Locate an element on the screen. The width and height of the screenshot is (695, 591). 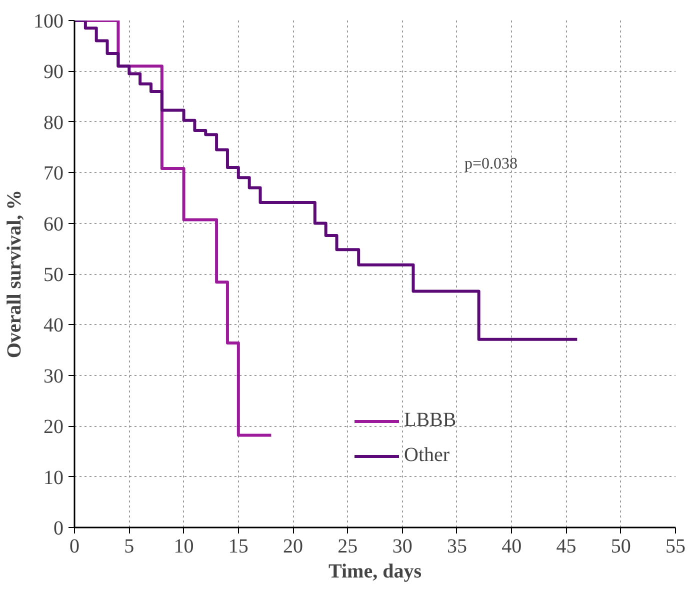
x-tick-label: 50 is located at coordinates (620, 547).